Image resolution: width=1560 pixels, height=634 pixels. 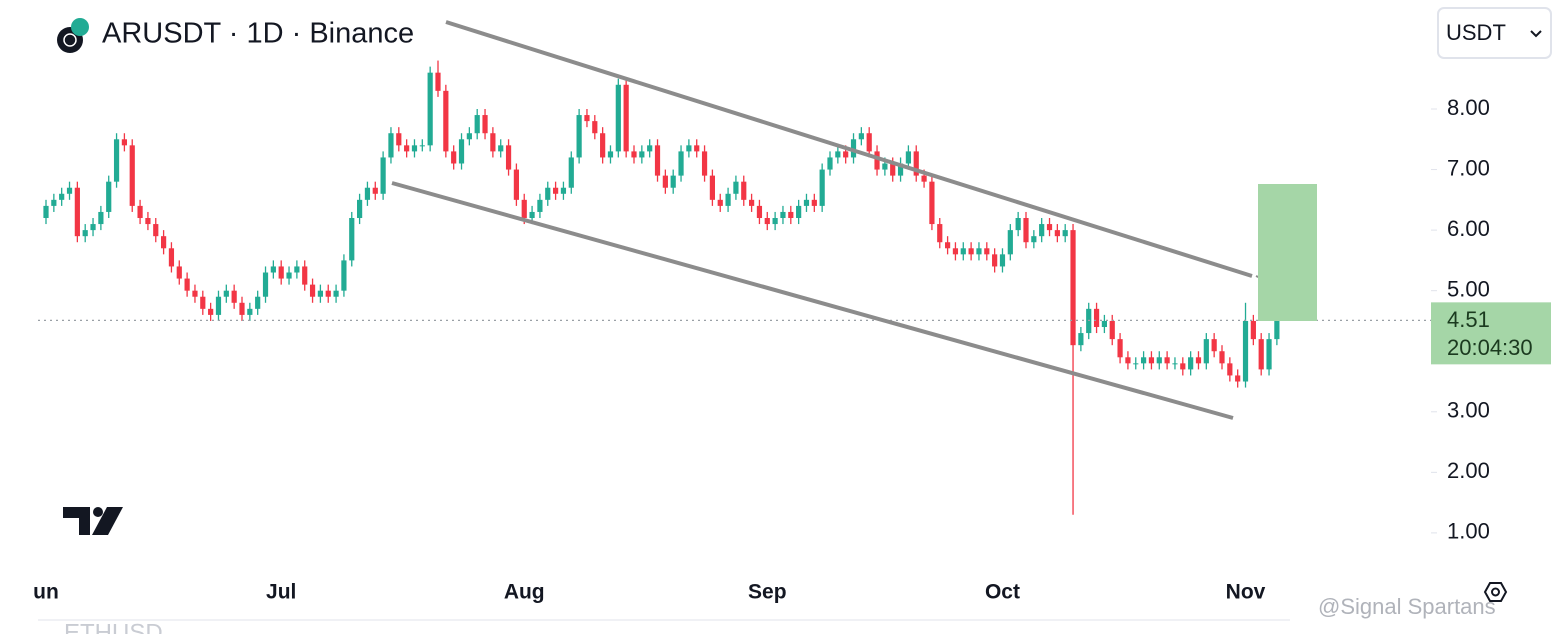 What do you see at coordinates (767, 592) in the screenshot?
I see `x-tick-label: Sep` at bounding box center [767, 592].